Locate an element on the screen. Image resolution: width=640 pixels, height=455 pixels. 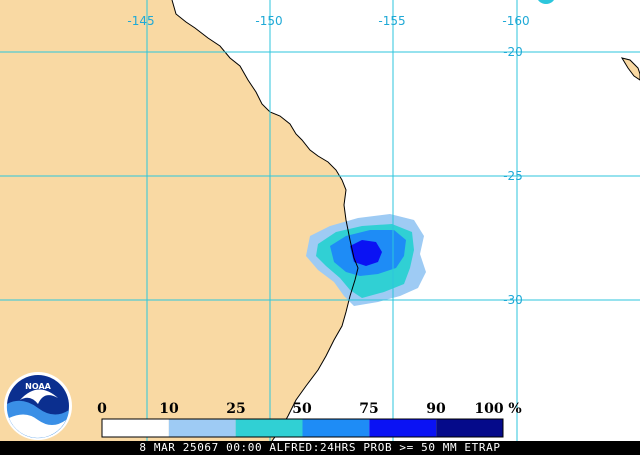
island is located at coordinates (630, 69).